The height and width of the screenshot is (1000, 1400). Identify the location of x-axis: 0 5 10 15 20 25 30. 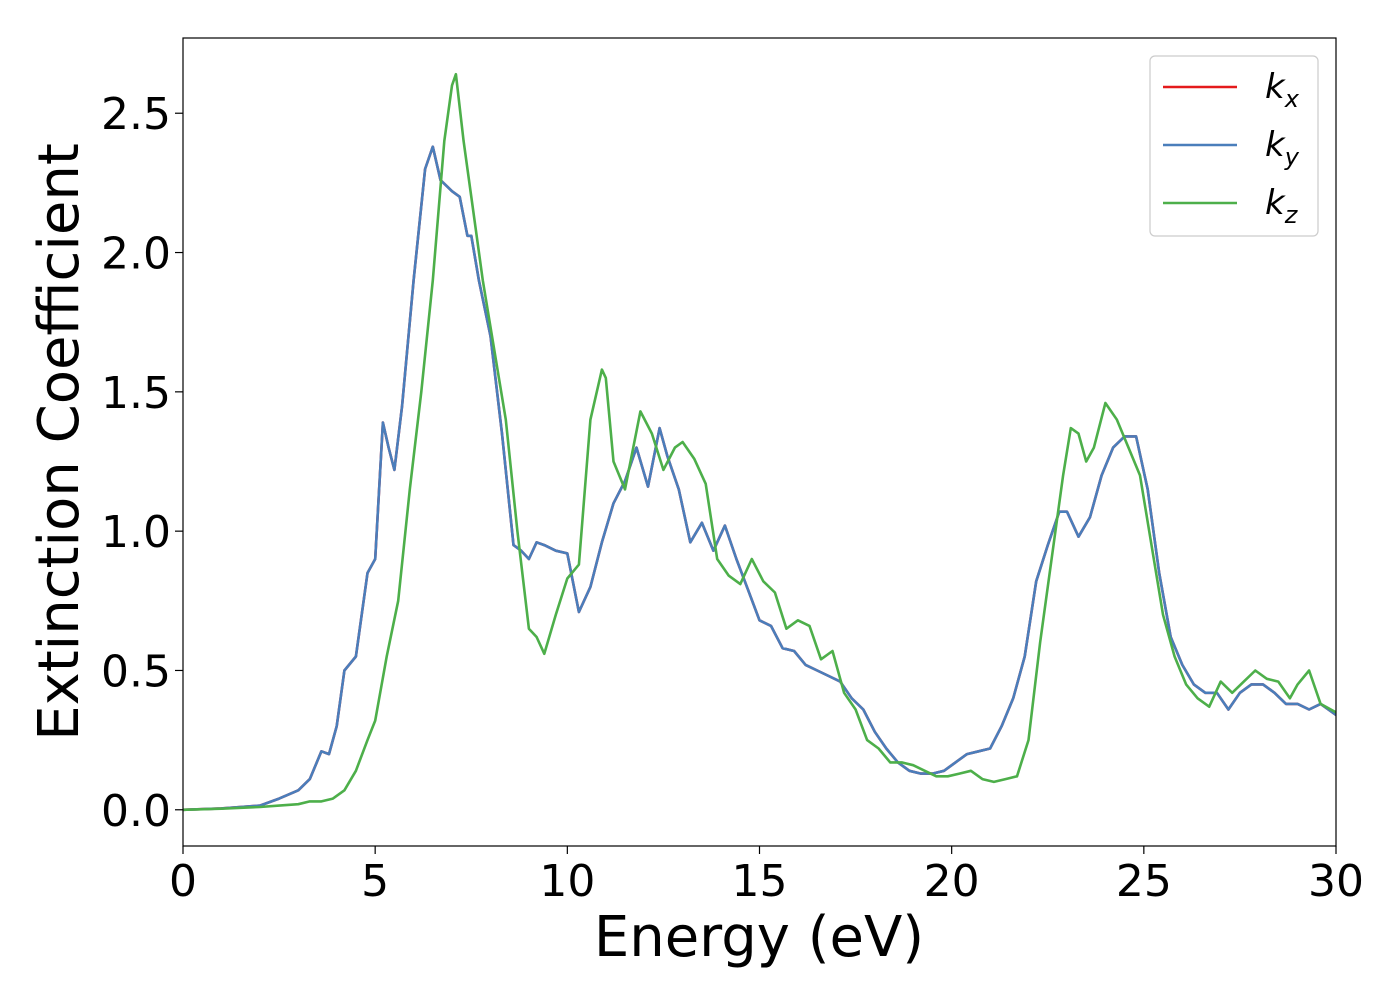
(766, 876).